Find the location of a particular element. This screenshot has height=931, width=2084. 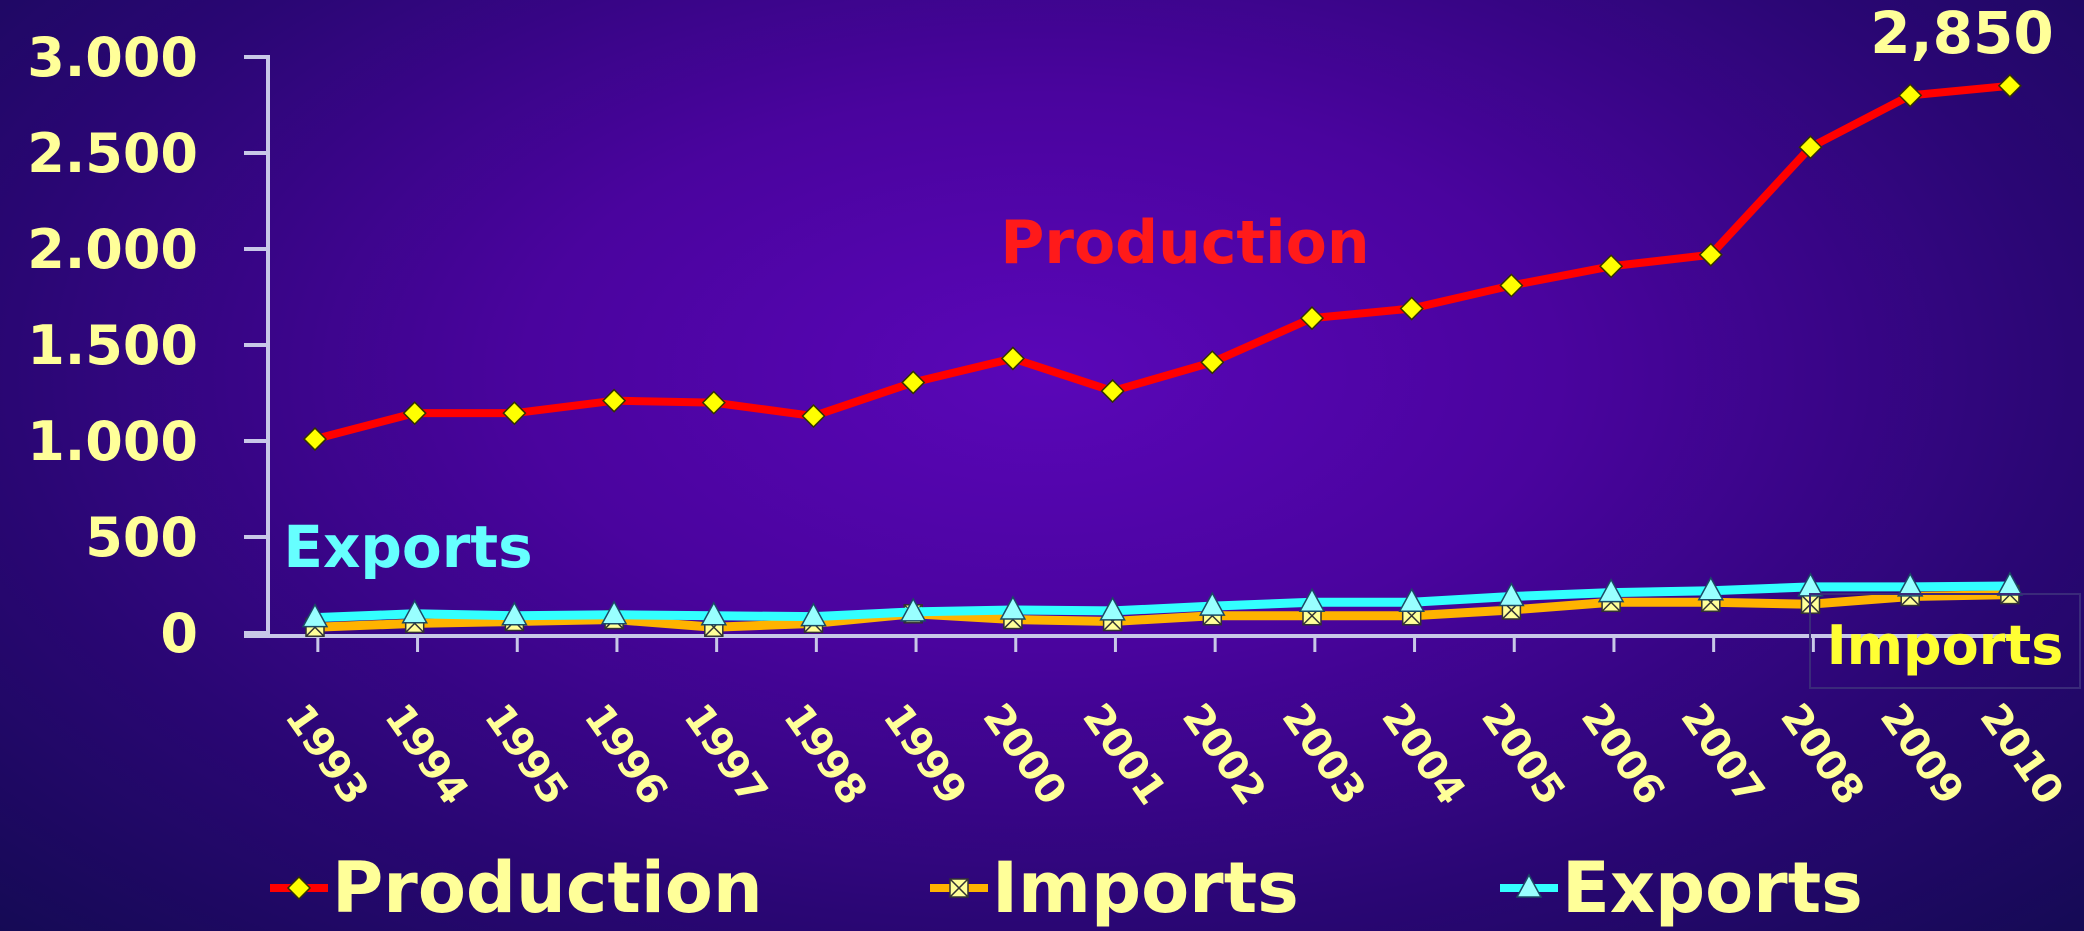

exports-line is located at coordinates (1162, 602).